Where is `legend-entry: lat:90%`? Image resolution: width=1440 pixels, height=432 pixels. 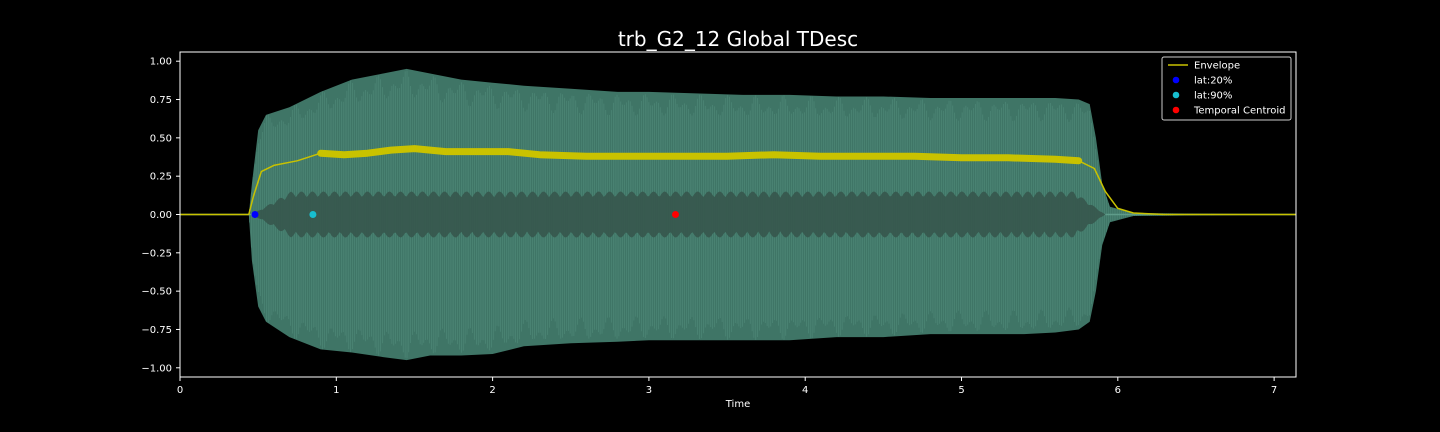 legend-entry: lat:90% is located at coordinates (1202, 96).